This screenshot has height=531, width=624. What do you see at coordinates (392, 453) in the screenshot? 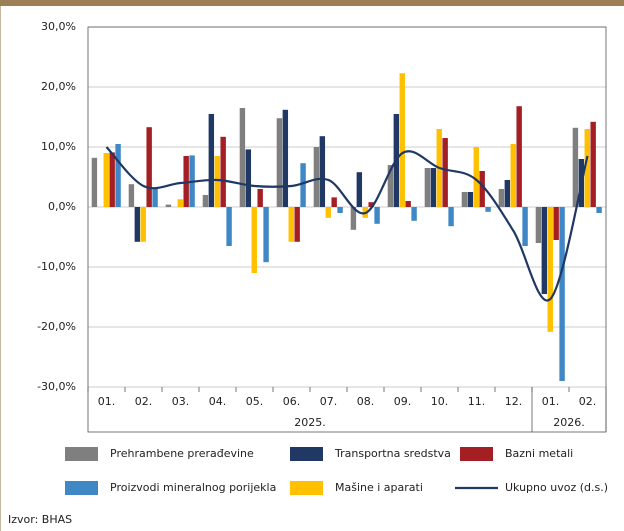
I see `legend-label: Transportna sredstva` at bounding box center [392, 453].